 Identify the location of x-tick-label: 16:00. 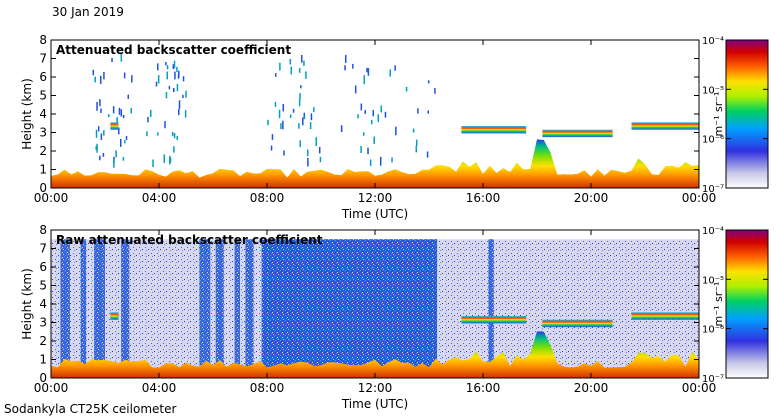
(483, 388).